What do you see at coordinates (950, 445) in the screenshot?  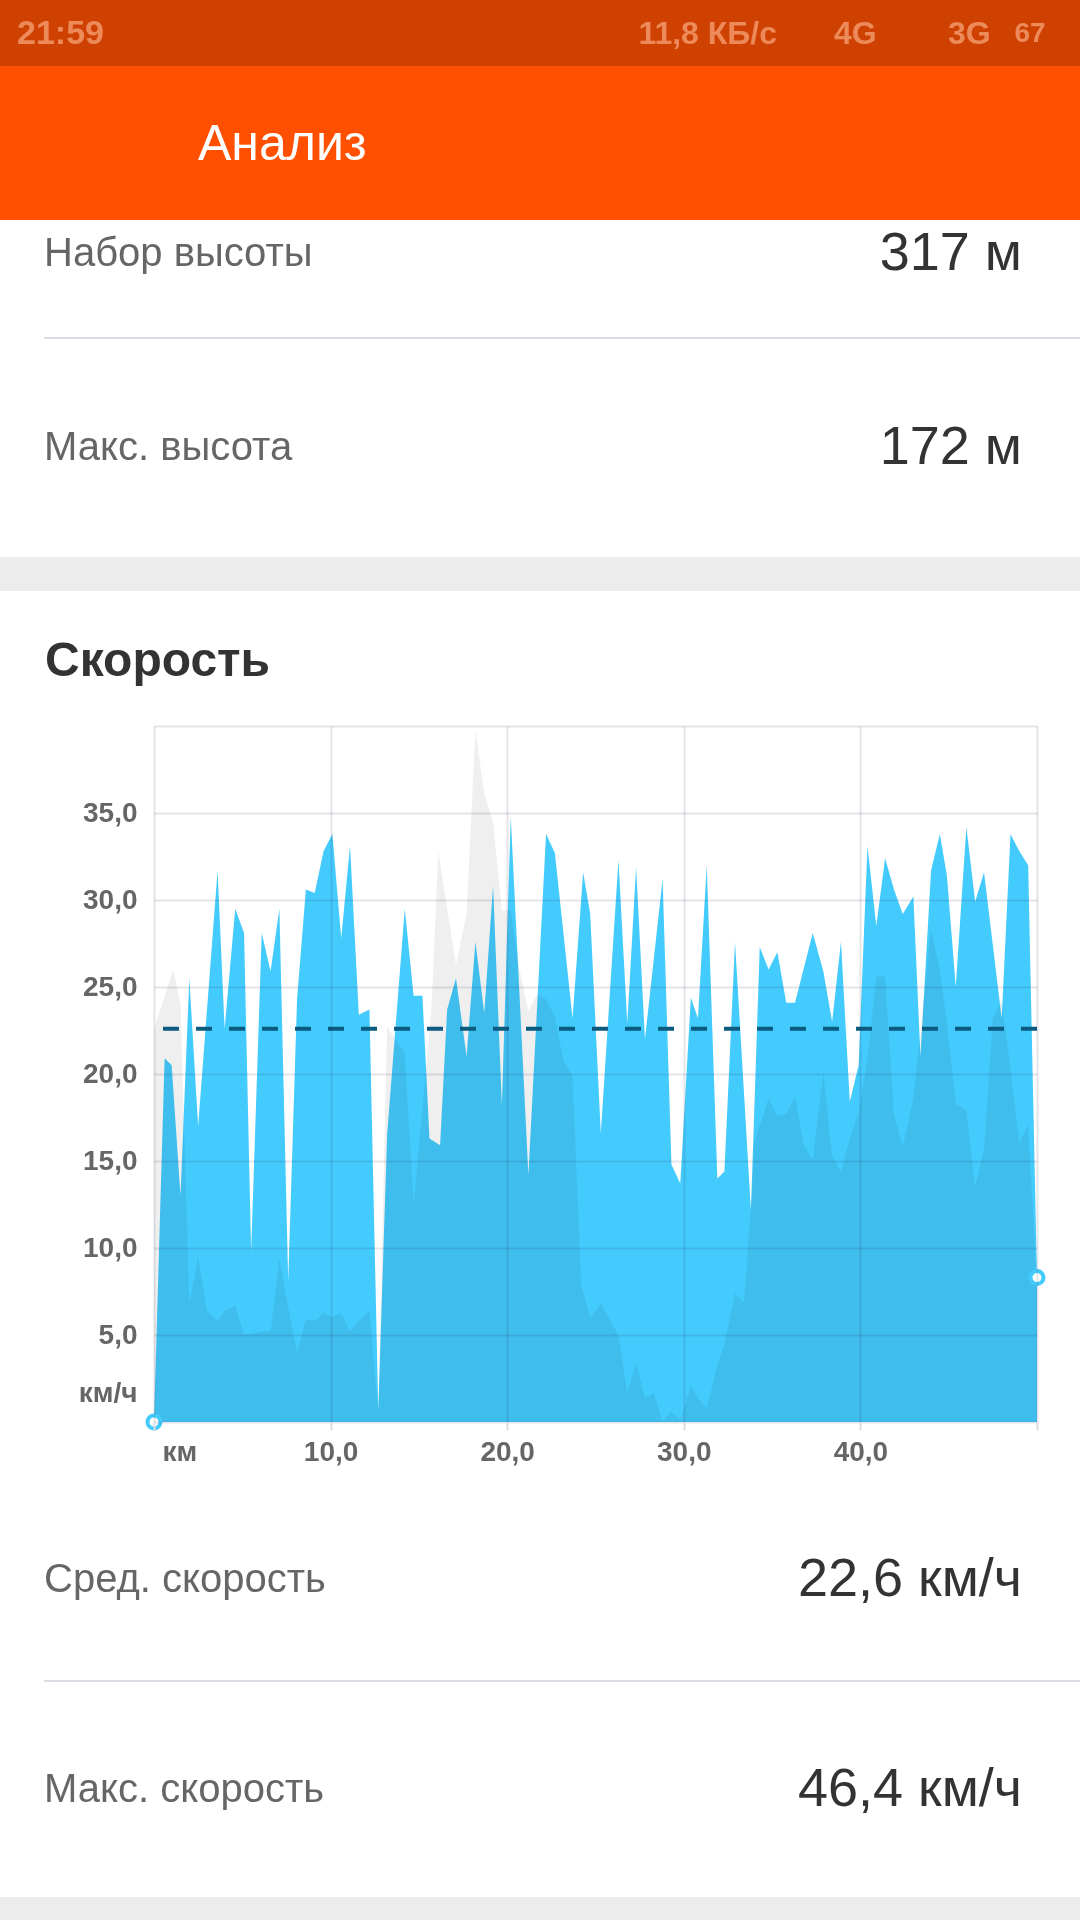 I see `text: 172 м` at bounding box center [950, 445].